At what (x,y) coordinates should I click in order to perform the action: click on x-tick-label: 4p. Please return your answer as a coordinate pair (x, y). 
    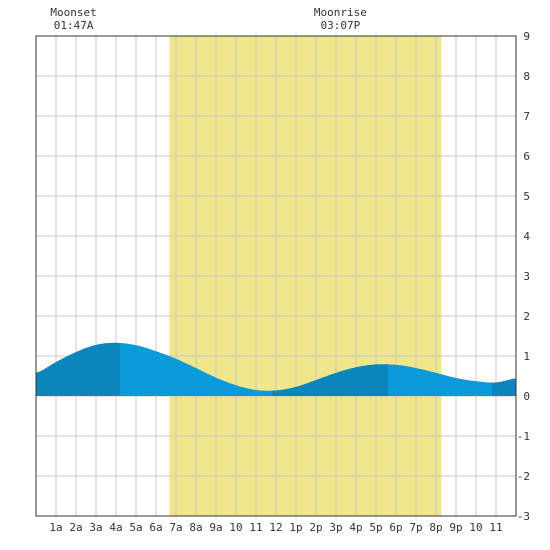
    Looking at the image, I should click on (355, 527).